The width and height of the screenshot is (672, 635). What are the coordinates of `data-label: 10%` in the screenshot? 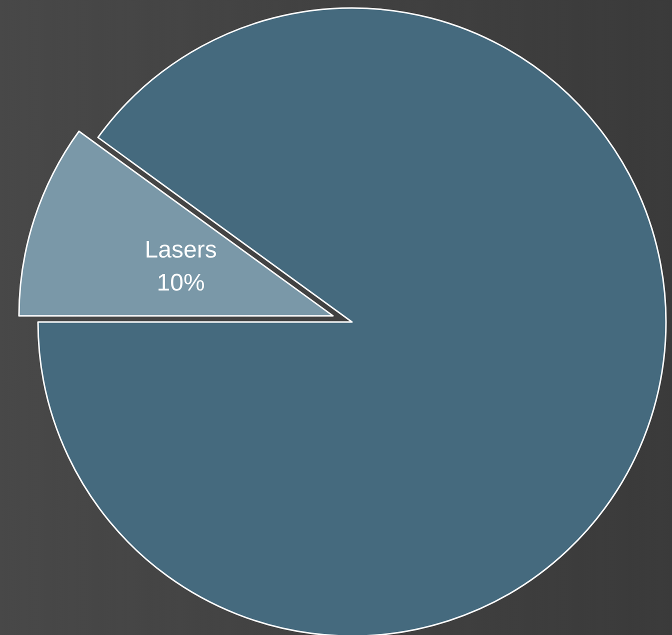 It's located at (180, 282).